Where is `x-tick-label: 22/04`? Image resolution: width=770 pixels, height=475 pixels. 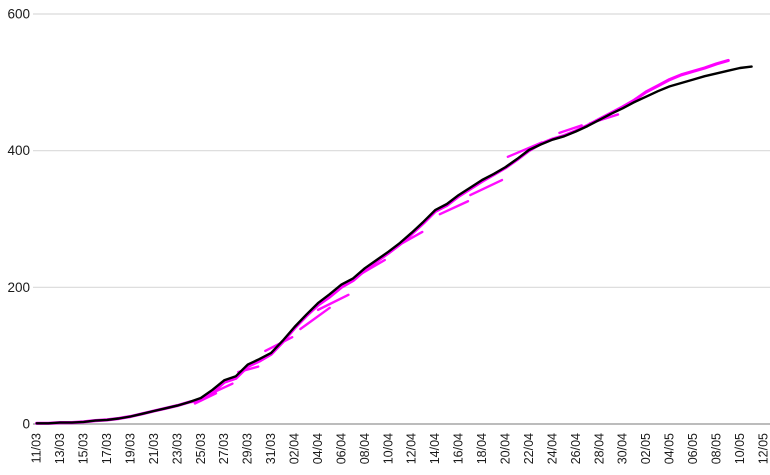
x-tick-label: 22/04 is located at coordinates (529, 448).